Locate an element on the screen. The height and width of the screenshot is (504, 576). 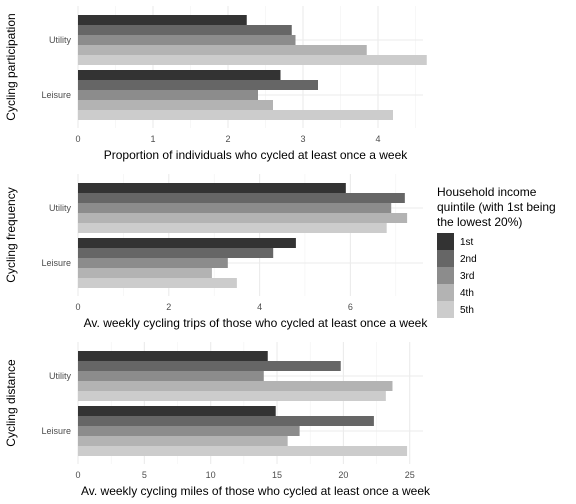
x-tick-label: 10 is located at coordinates (211, 475).